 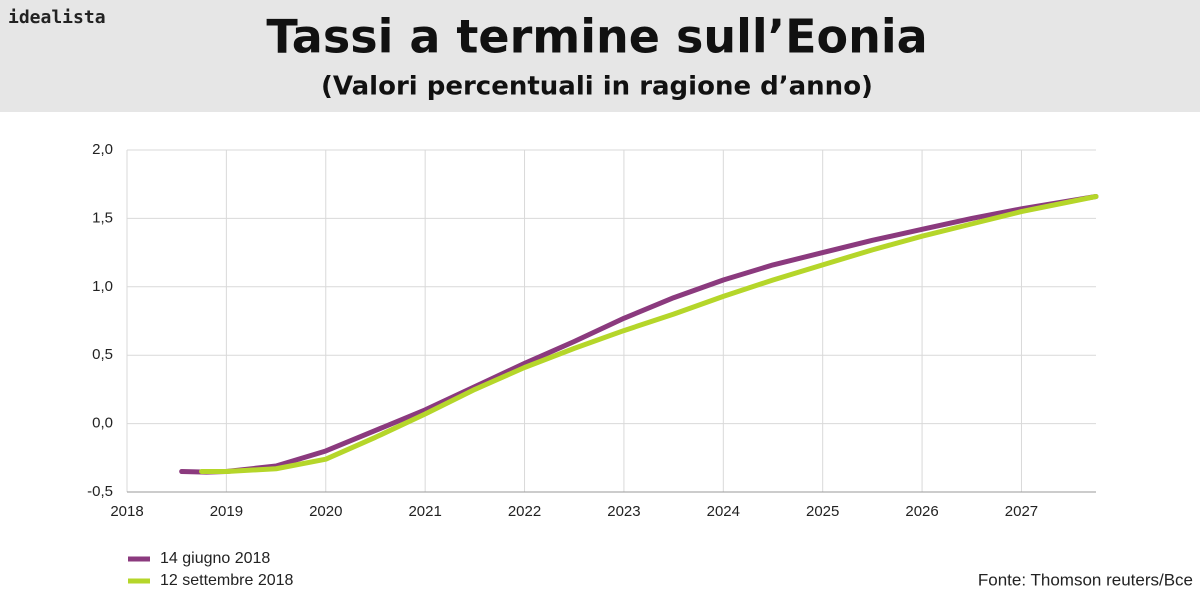 What do you see at coordinates (623, 511) in the screenshot?
I see `x-tick-label: 2023` at bounding box center [623, 511].